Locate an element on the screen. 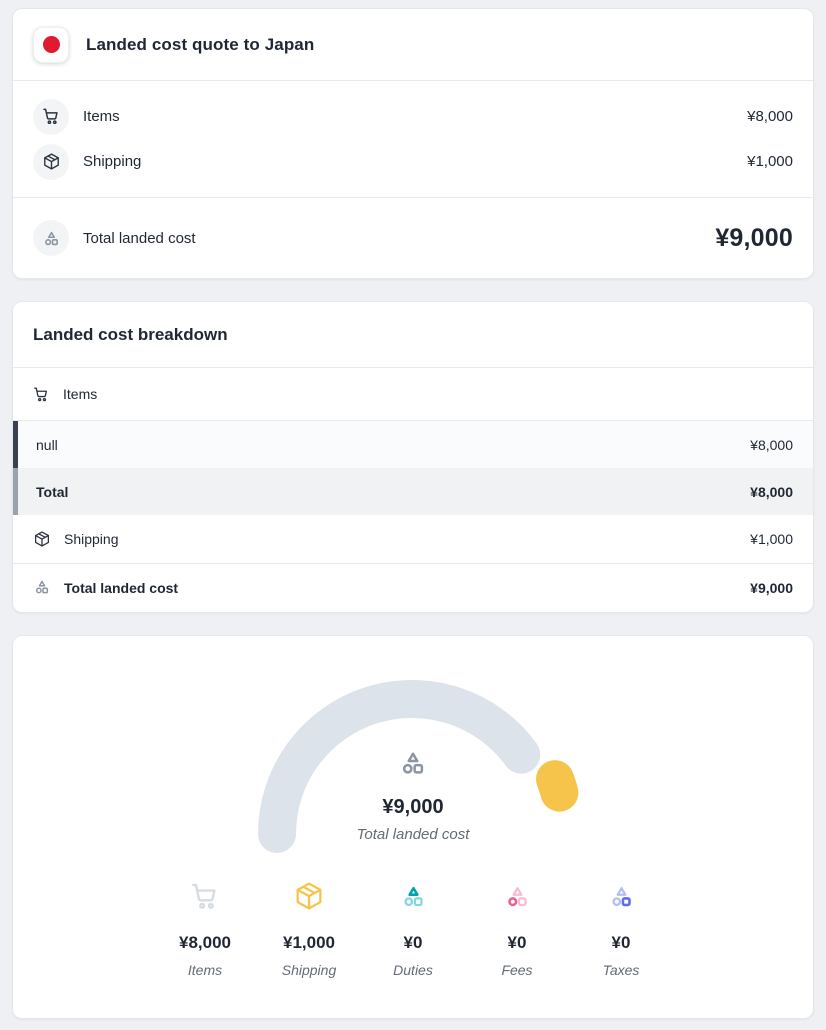  gauge-center: ¥9,000 Total landed cost is located at coordinates (413, 795).